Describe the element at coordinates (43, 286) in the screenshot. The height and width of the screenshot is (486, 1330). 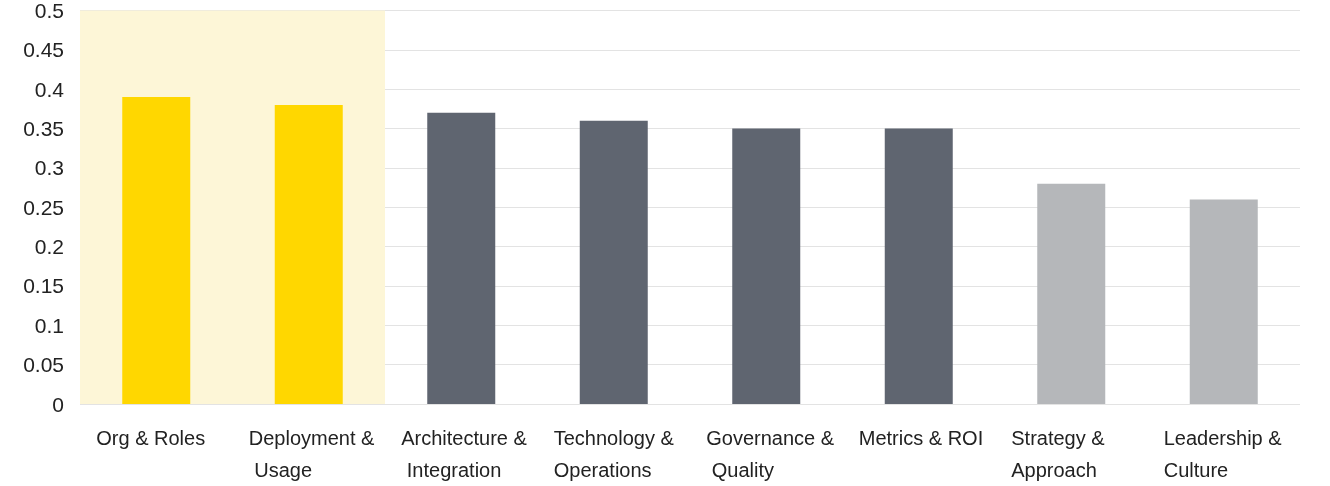
I see `y-tick-label: 0.15` at that location.